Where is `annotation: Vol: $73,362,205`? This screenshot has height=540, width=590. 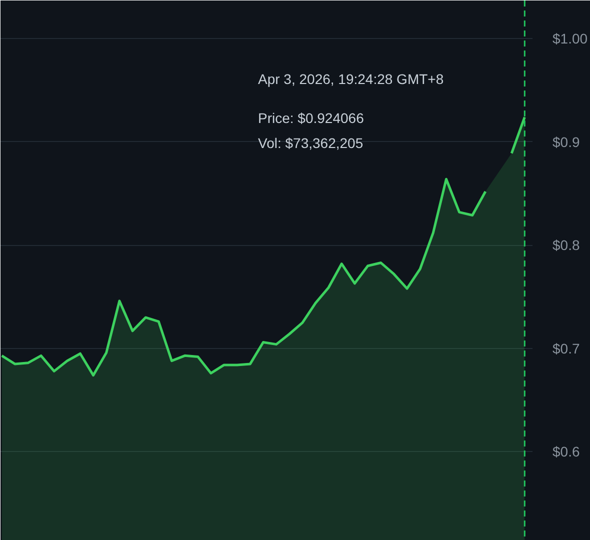
annotation: Vol: $73,362,205 is located at coordinates (311, 142).